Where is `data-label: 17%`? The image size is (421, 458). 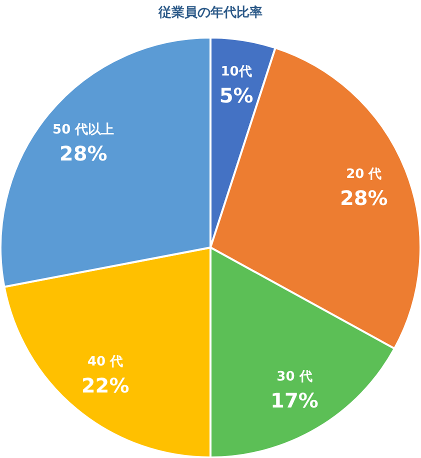
data-label: 17% is located at coordinates (294, 400).